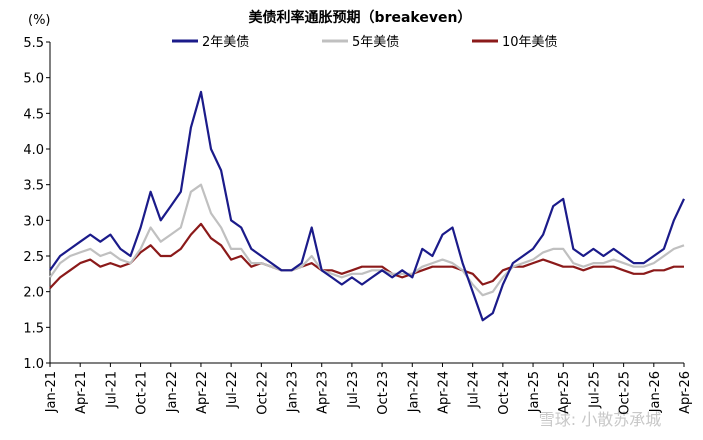 The image size is (703, 440). Describe the element at coordinates (594, 390) in the screenshot. I see `x-tick-label: Jul-25` at that location.